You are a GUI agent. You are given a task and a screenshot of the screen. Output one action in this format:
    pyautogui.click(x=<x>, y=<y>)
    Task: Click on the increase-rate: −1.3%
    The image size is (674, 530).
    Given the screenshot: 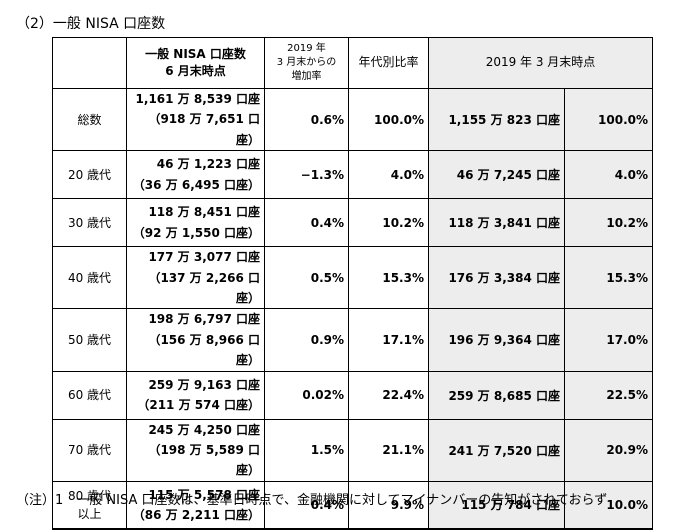 What is the action you would take?
    pyautogui.click(x=306, y=175)
    